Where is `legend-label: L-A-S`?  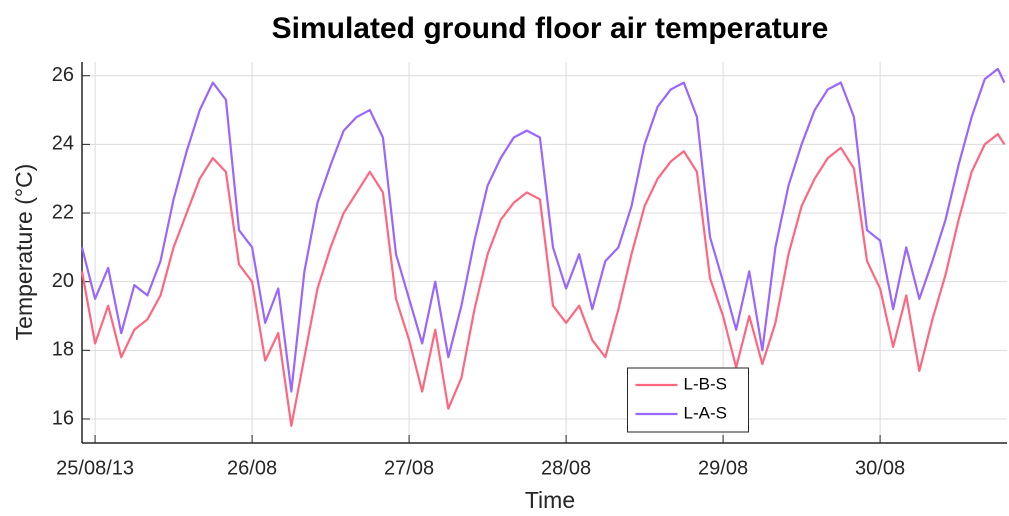 legend-label: L-A-S is located at coordinates (705, 412).